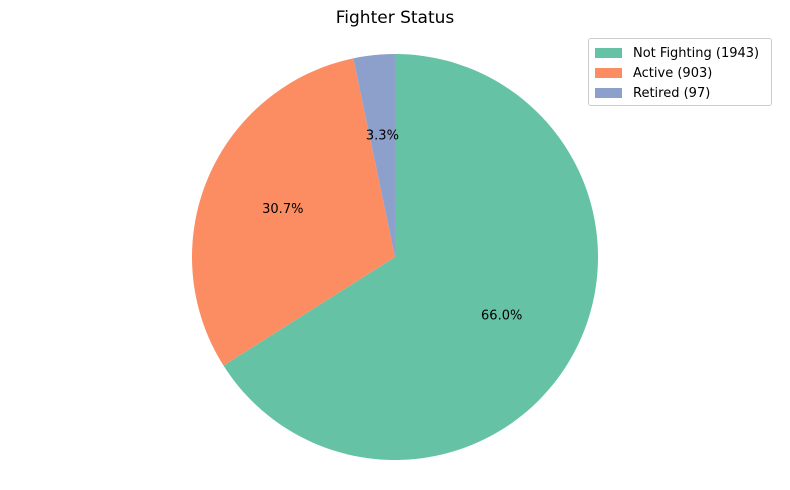  Describe the element at coordinates (382, 135) in the screenshot. I see `pie-percent-label-retired: 3.3%` at that location.